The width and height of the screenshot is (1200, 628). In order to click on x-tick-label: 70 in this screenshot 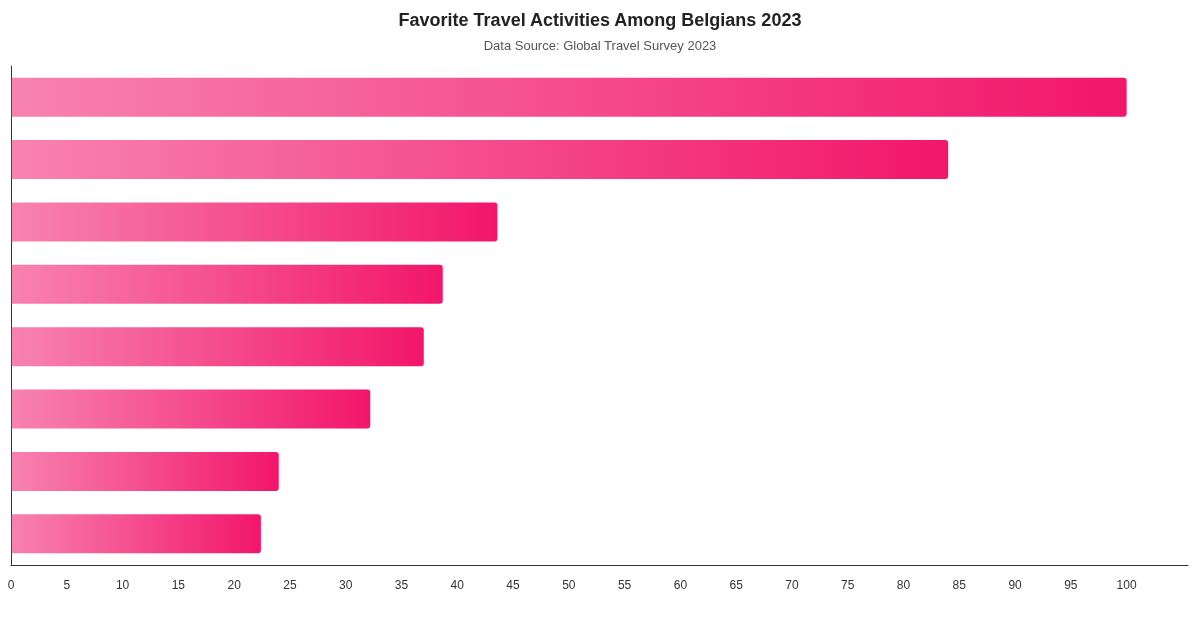, I will do `click(792, 585)`.